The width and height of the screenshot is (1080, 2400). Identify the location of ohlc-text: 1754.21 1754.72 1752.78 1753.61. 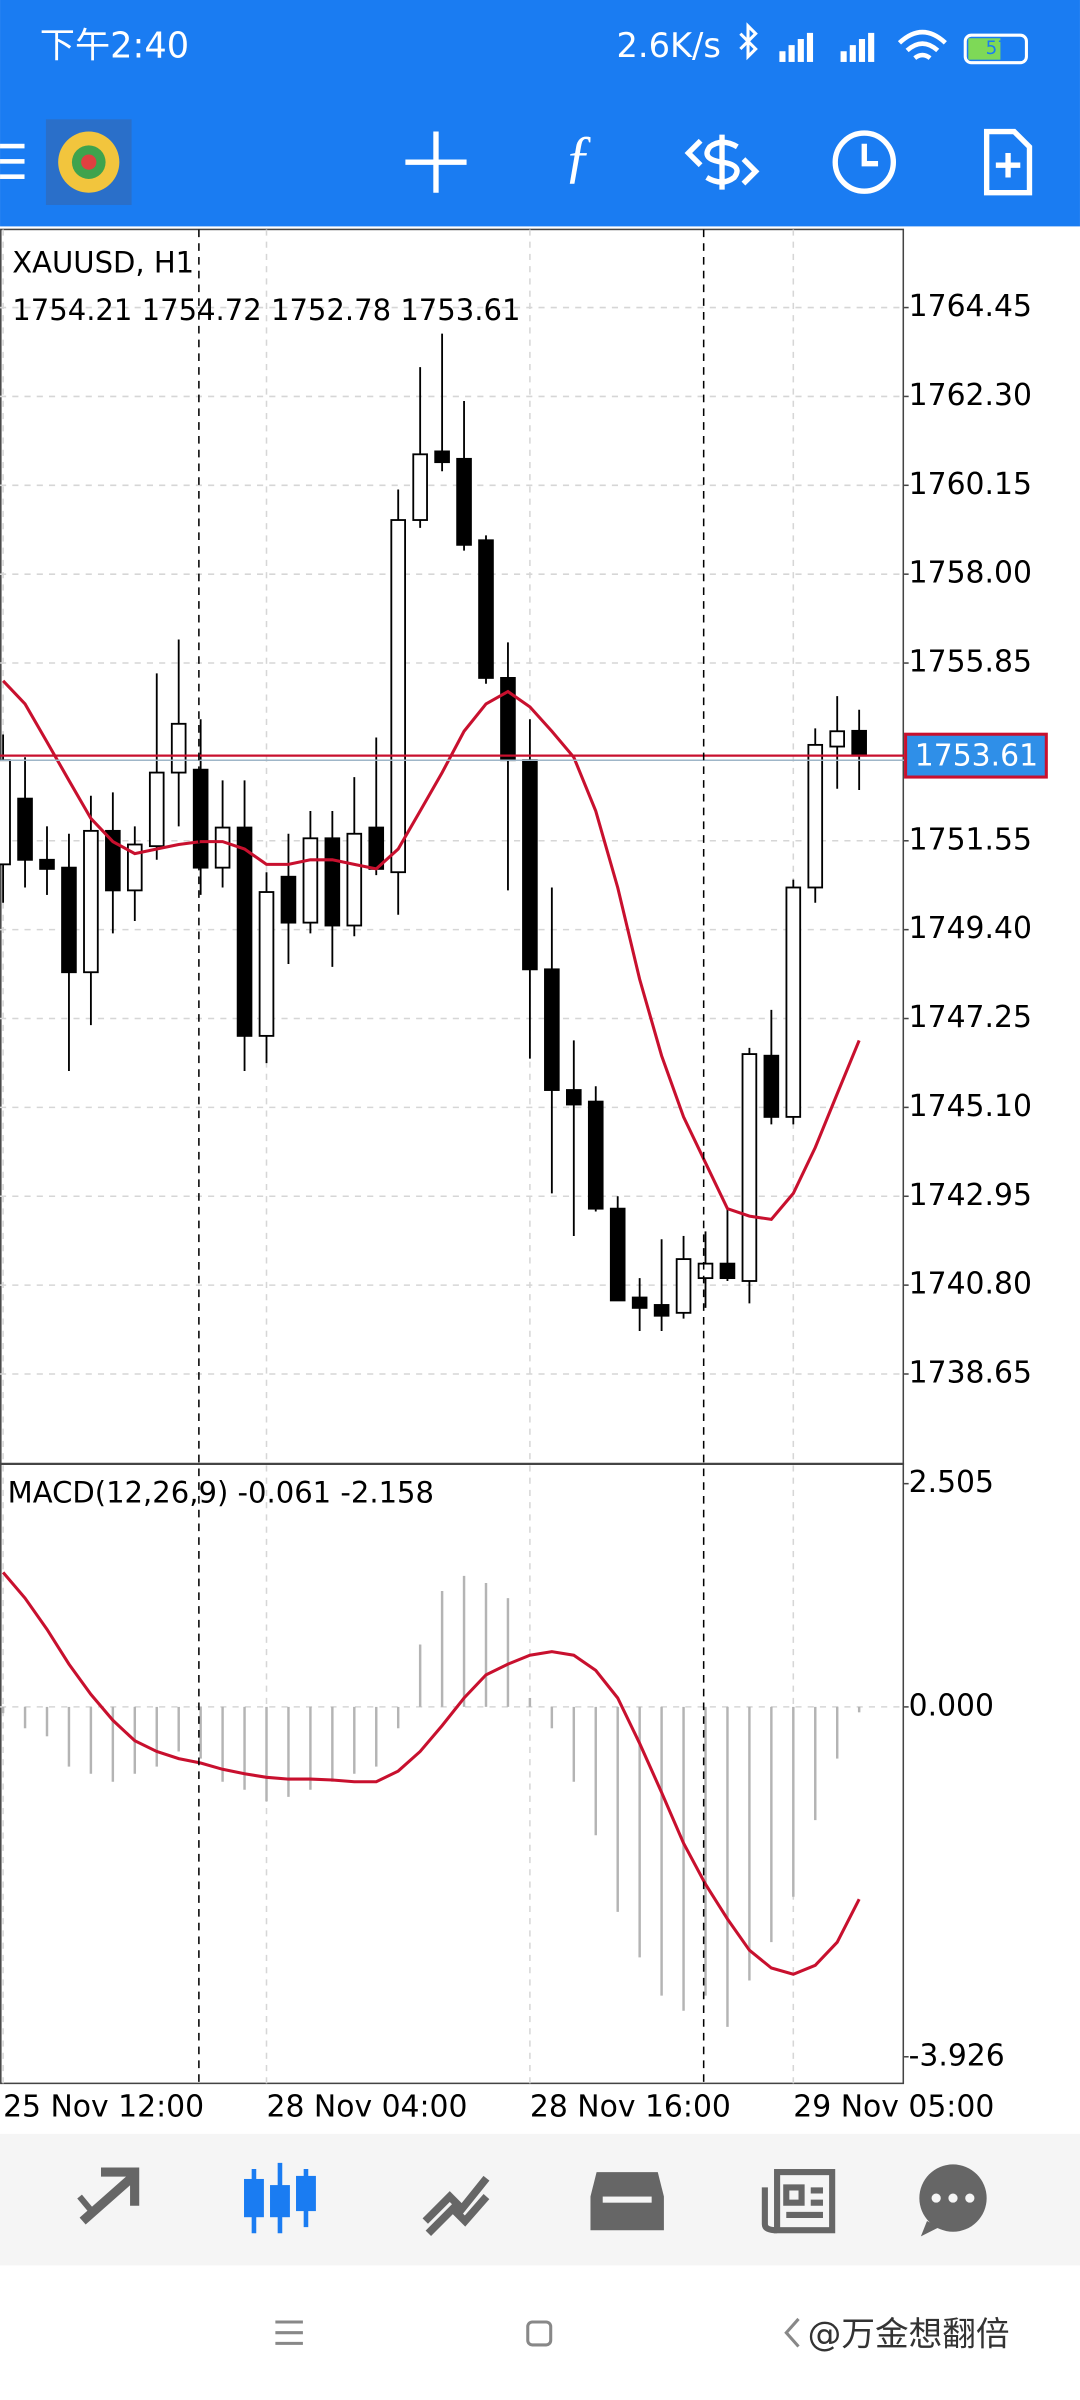
(266, 310).